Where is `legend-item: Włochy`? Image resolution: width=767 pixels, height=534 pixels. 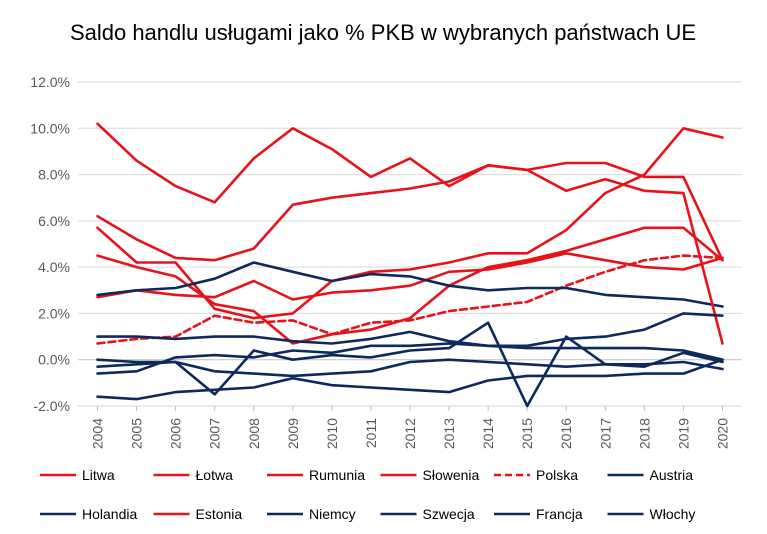
legend-item: Włochy is located at coordinates (651, 514).